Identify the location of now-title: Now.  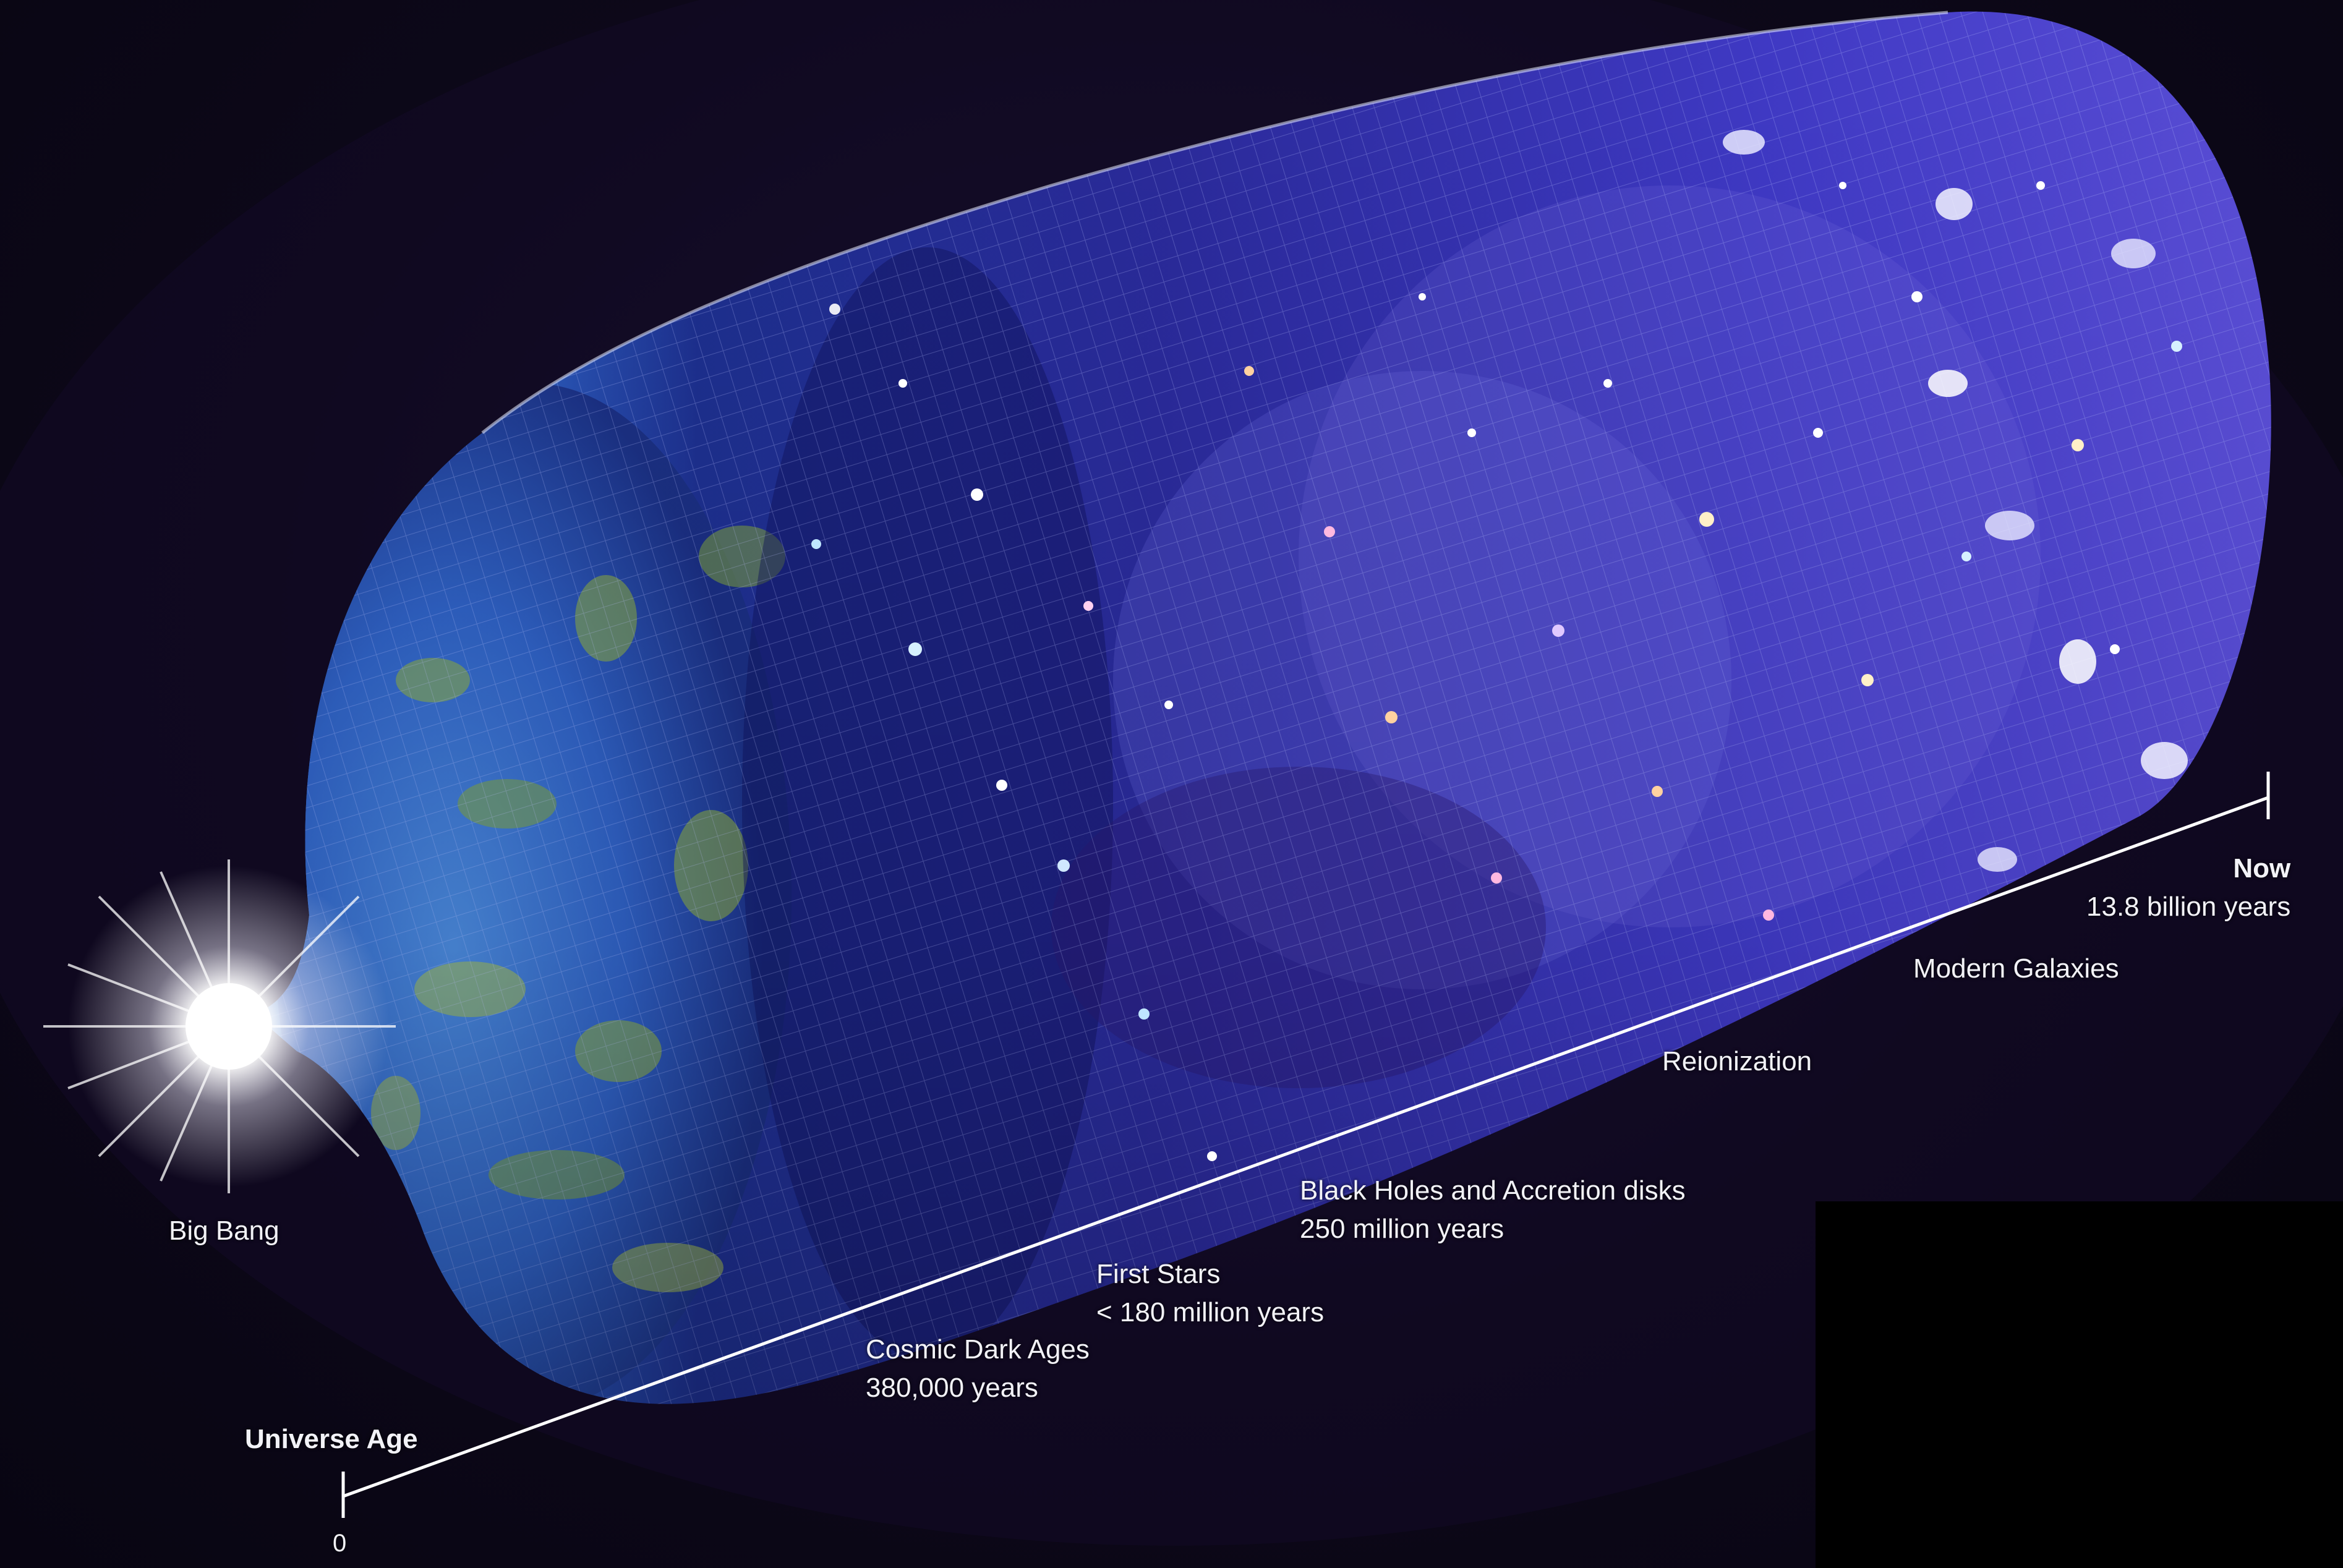
(2262, 868).